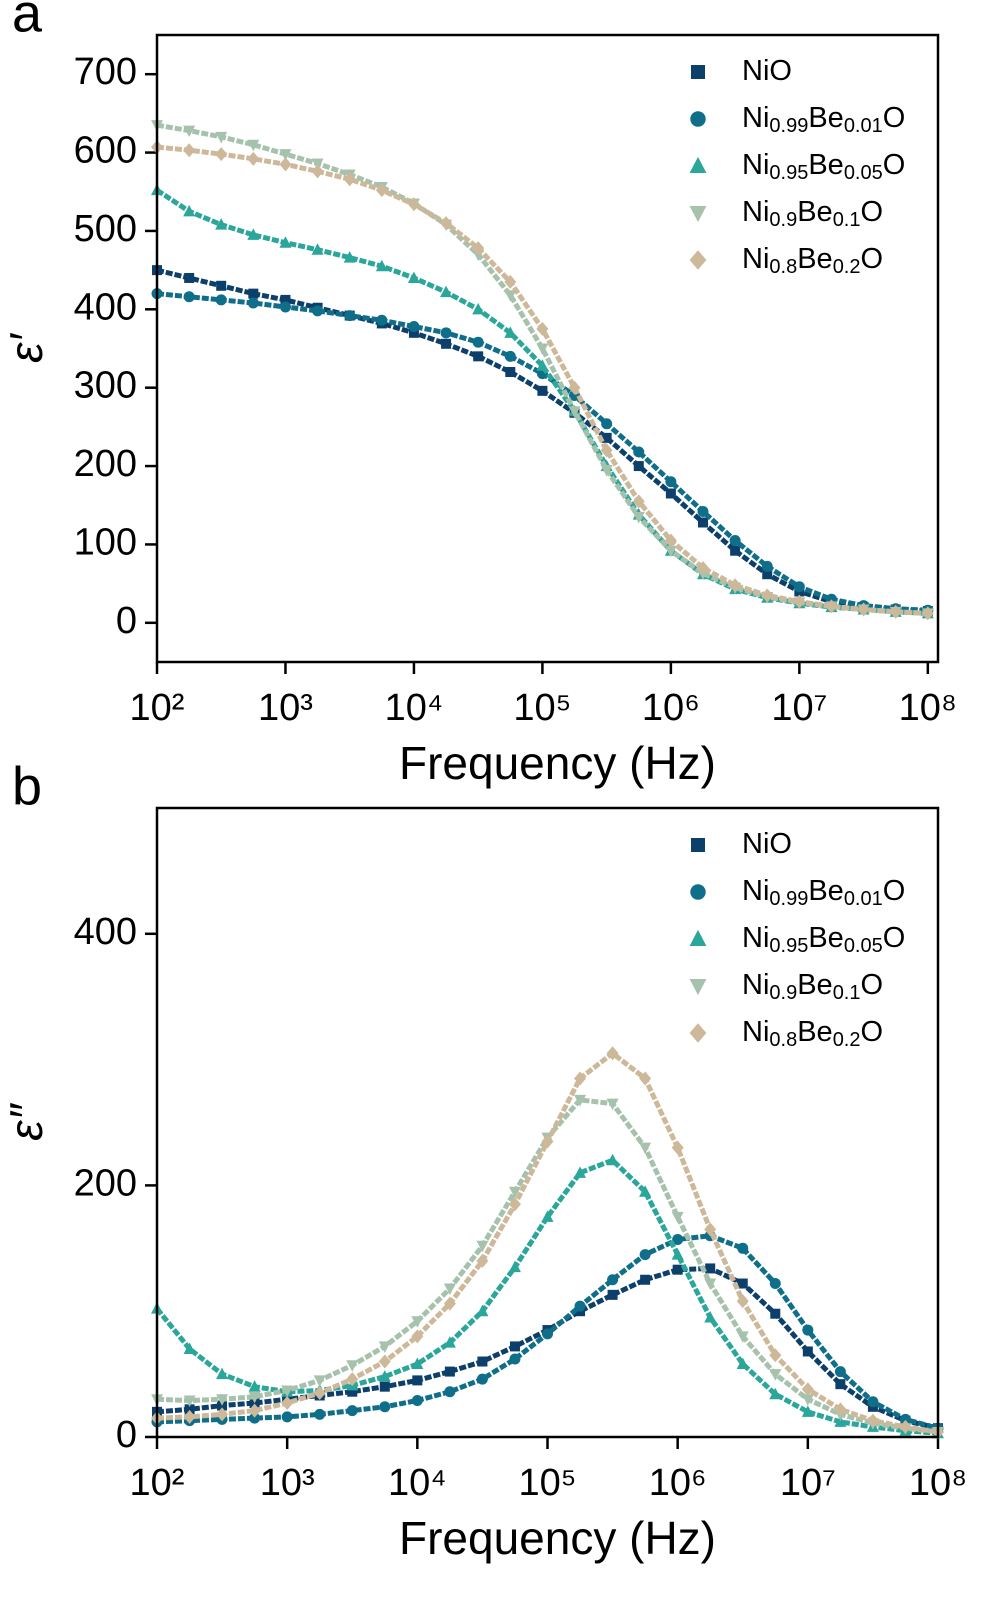 The height and width of the screenshot is (1601, 995). Describe the element at coordinates (812, 261) in the screenshot. I see `legend-label: Ni0.8Be0.2O` at that location.